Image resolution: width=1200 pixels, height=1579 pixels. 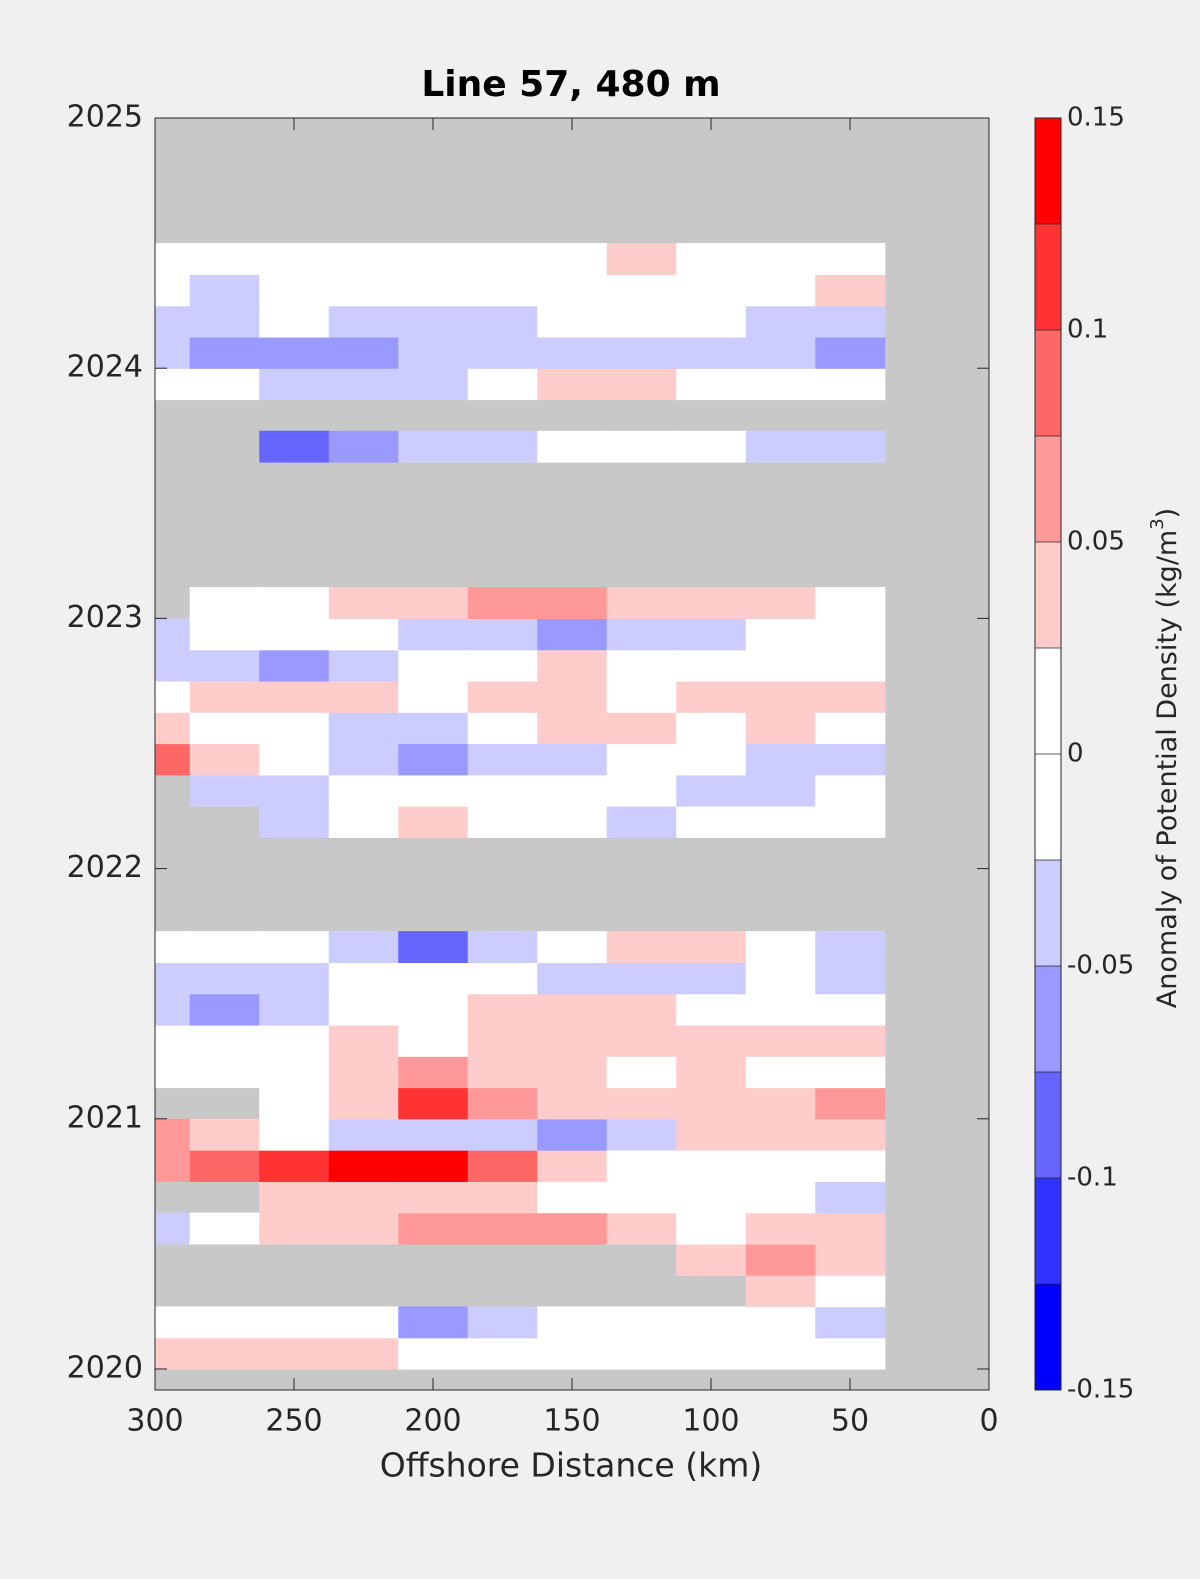 What do you see at coordinates (988, 1421) in the screenshot?
I see `x-tick-label: 0` at bounding box center [988, 1421].